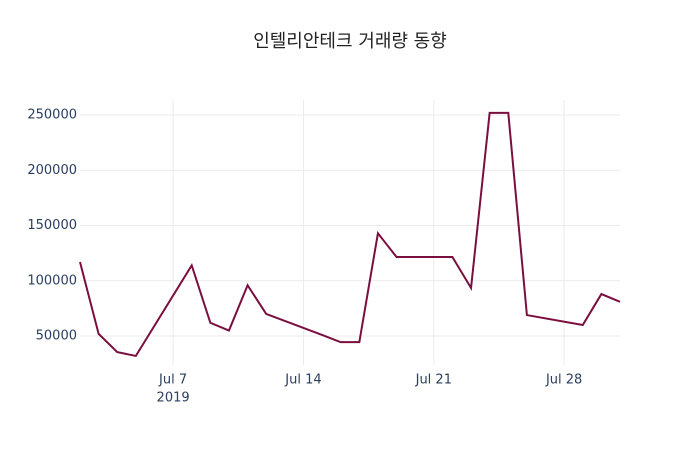 The width and height of the screenshot is (700, 450). I want to click on x-tick-label: Jul 14, so click(302, 380).